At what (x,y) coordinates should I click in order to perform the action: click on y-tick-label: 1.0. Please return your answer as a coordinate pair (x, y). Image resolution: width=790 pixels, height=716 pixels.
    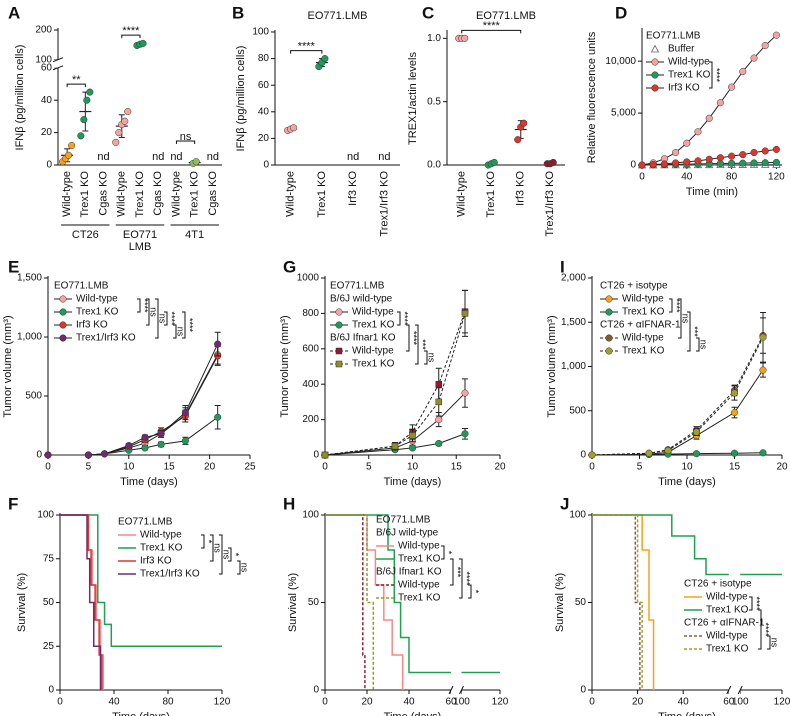
    Looking at the image, I should click on (434, 38).